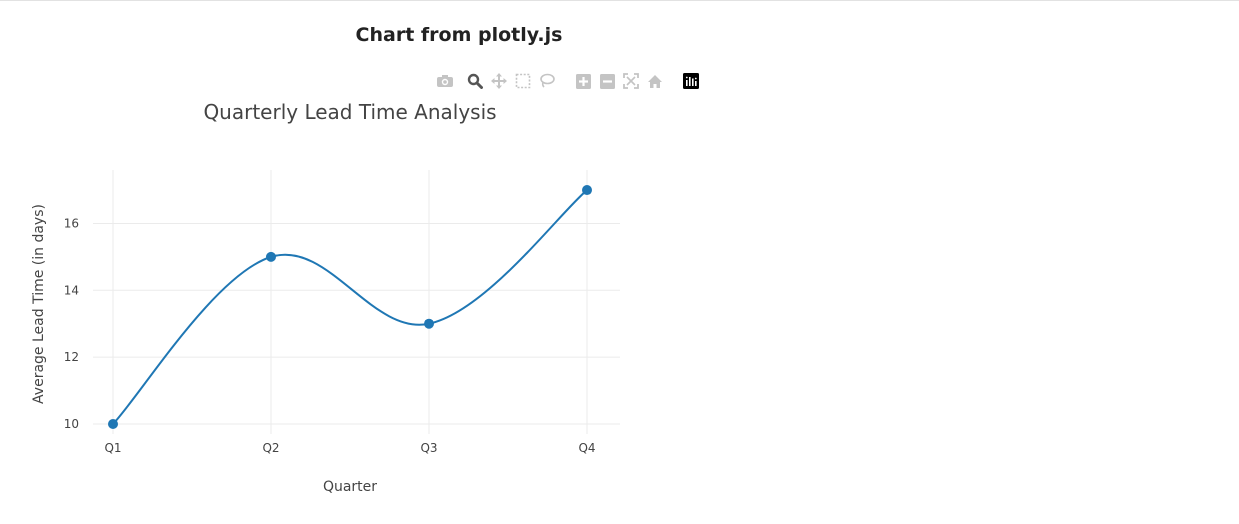  I want to click on autoscale-icon, so click(631, 81).